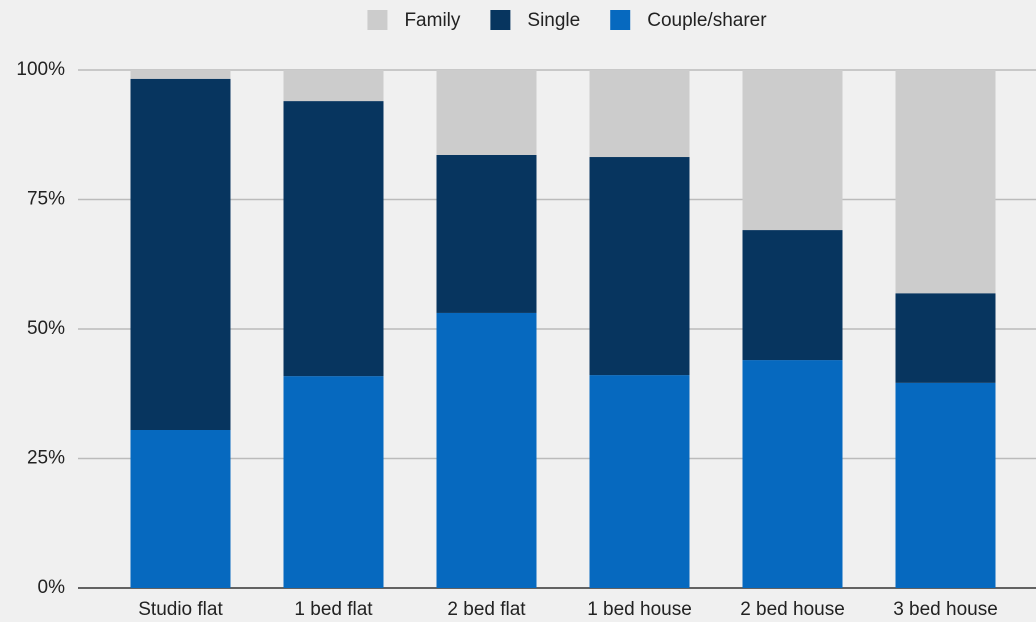 The image size is (1036, 622). Describe the element at coordinates (707, 20) in the screenshot. I see `legend-label: Couple/sharer` at that location.